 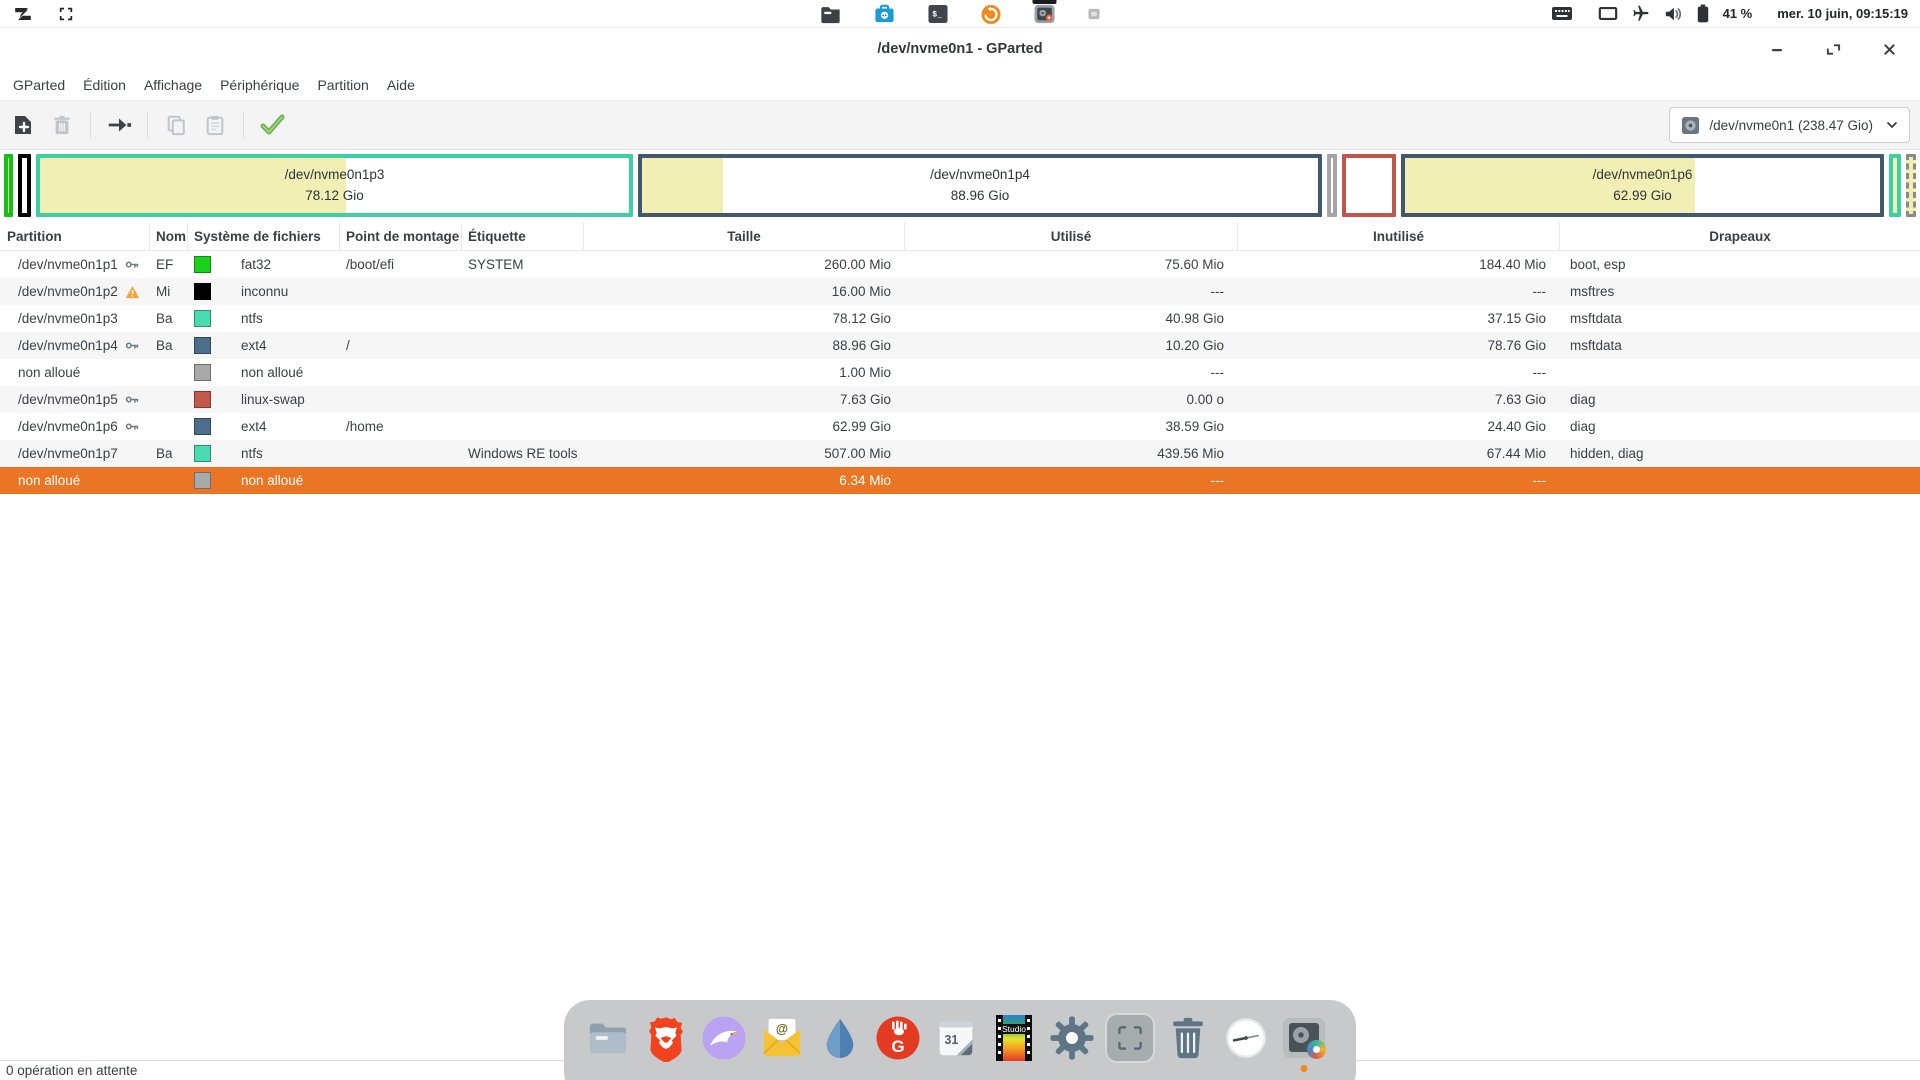 What do you see at coordinates (1889, 49) in the screenshot?
I see `close-button` at bounding box center [1889, 49].